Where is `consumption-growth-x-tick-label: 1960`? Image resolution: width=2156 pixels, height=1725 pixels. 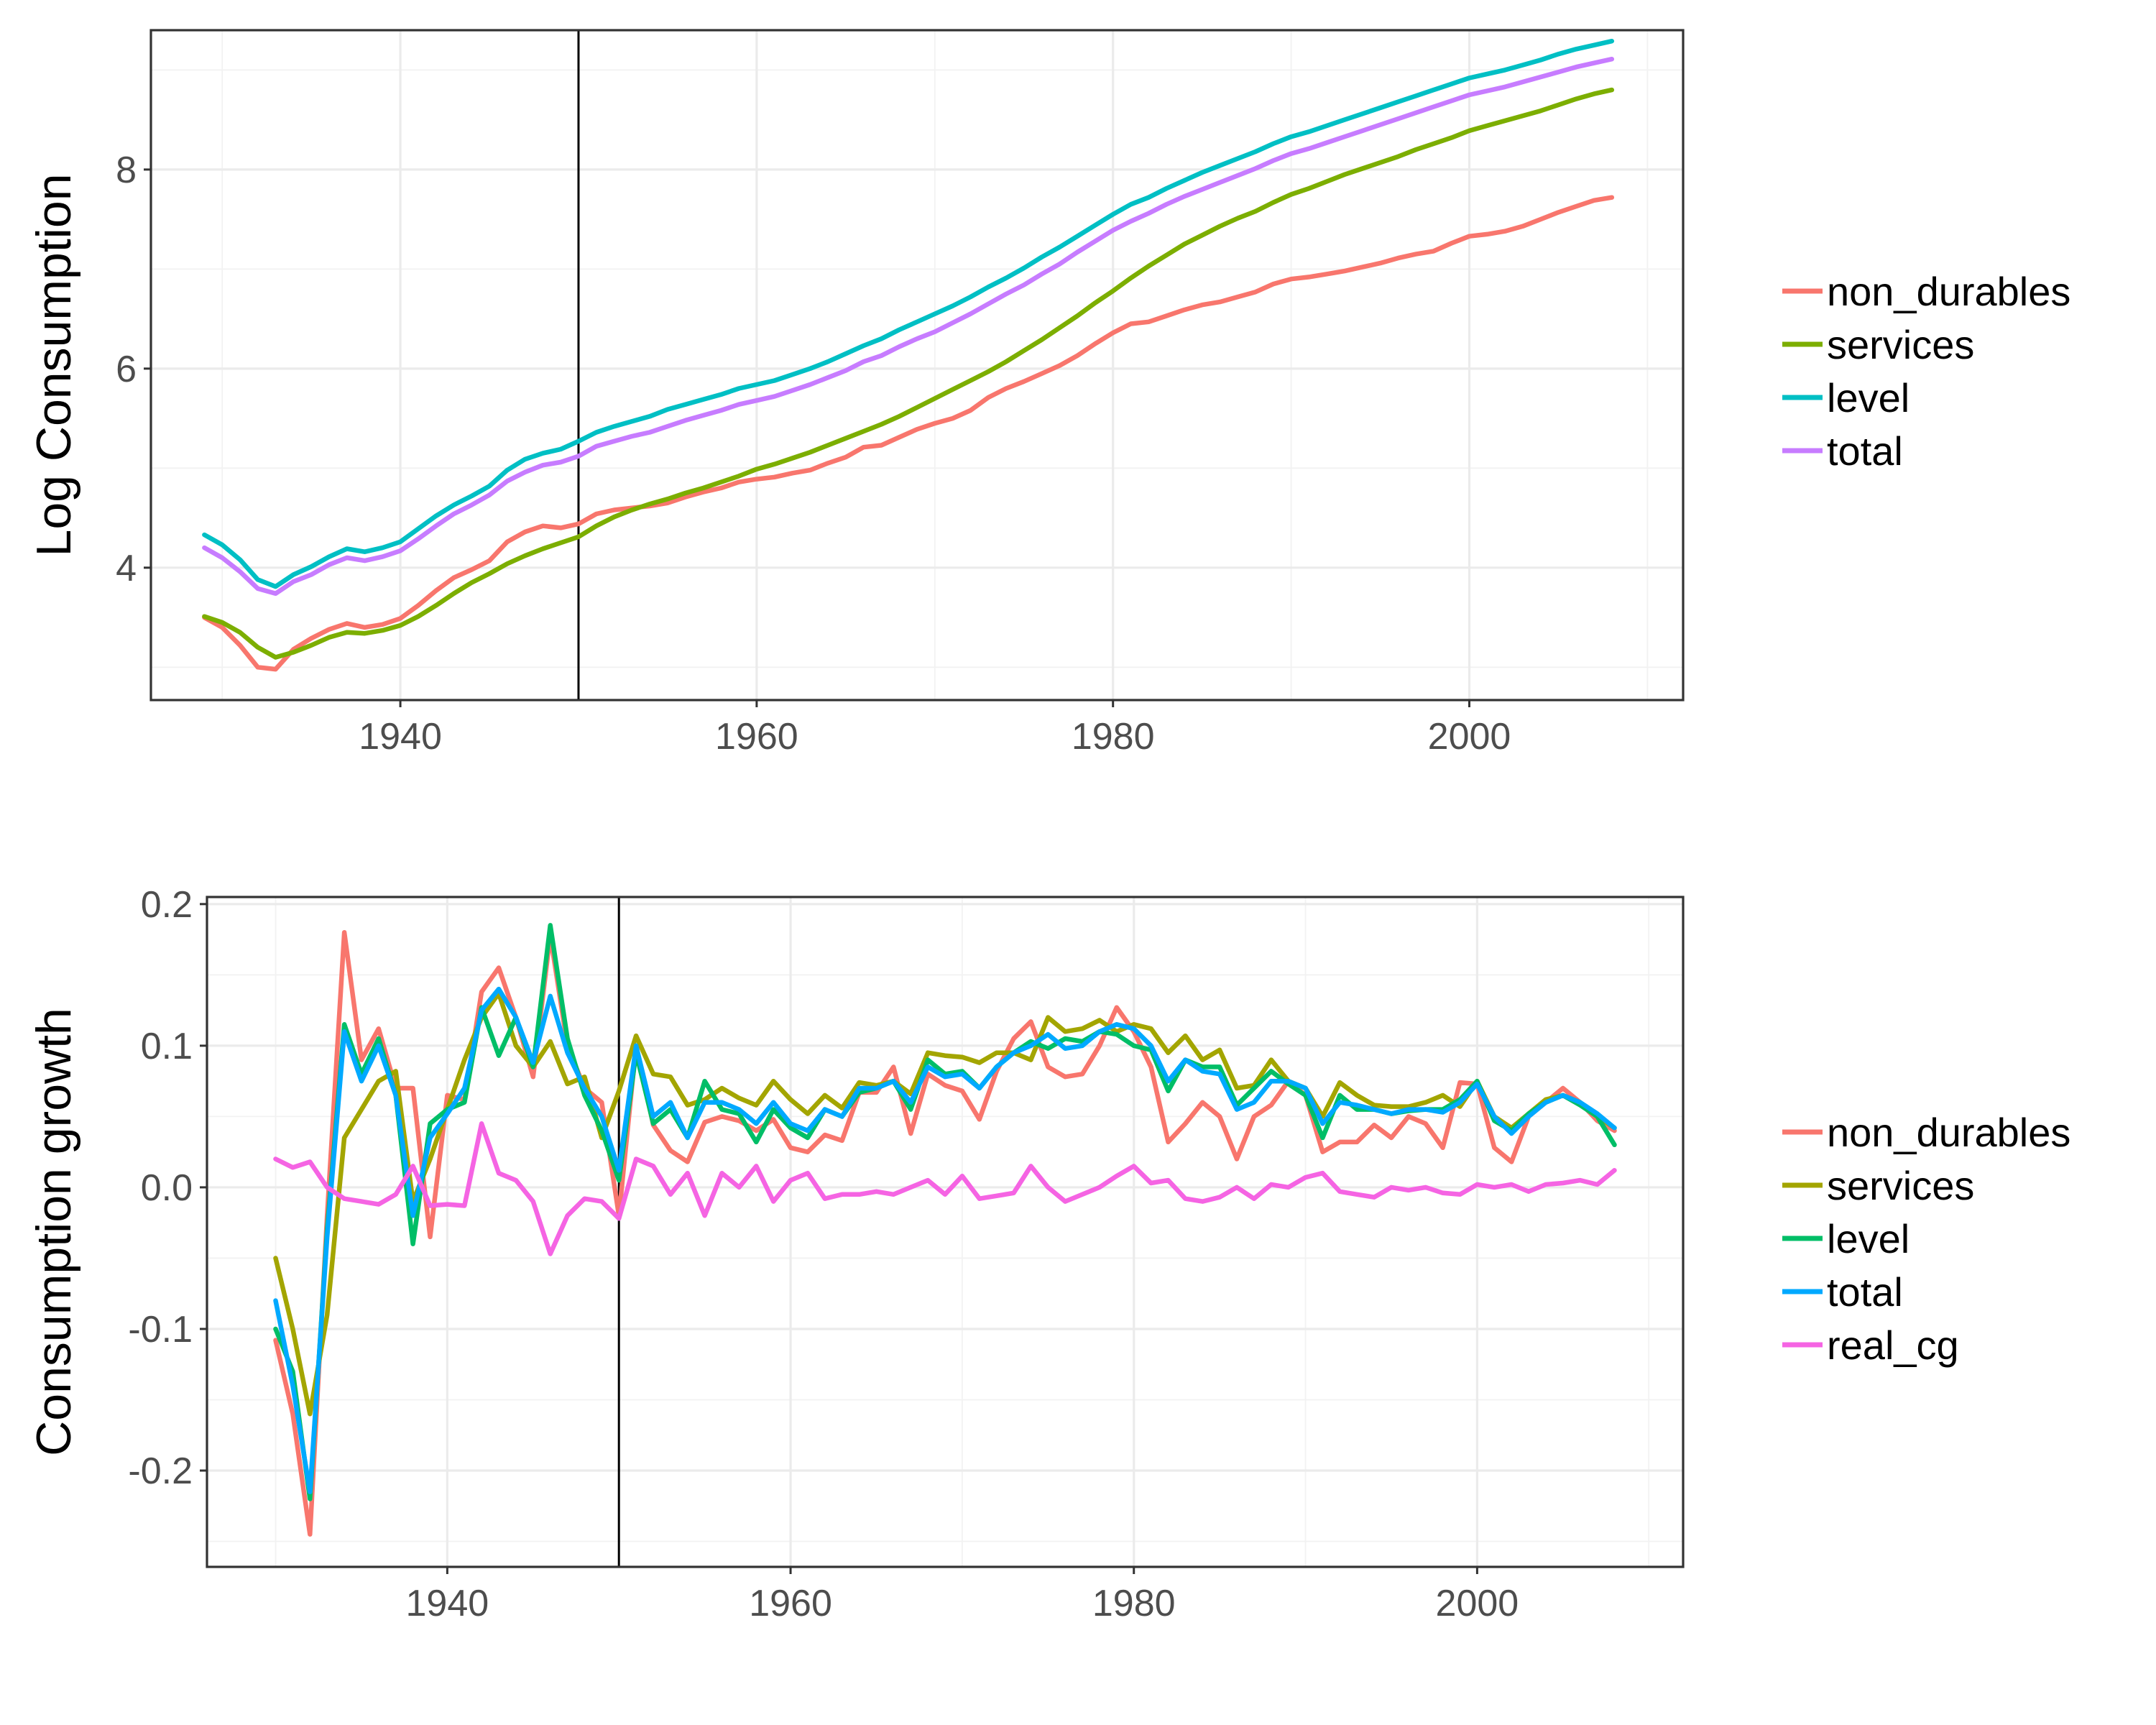
consumption-growth-x-tick-label: 1960 is located at coordinates (791, 1603).